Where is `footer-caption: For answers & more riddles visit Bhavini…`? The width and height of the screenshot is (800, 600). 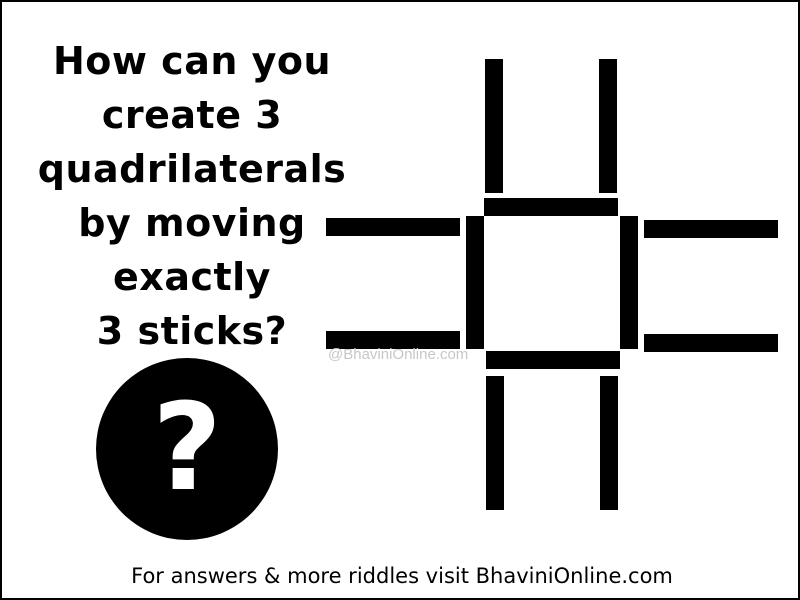
footer-caption: For answers & more riddles visit Bhavini… is located at coordinates (402, 576).